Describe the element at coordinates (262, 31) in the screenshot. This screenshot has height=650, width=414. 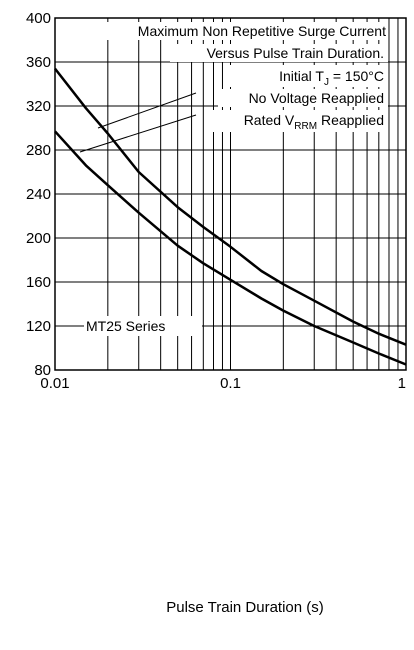
I see `annotation-line-1: Maximum Non Repetitive Surge Current` at that location.